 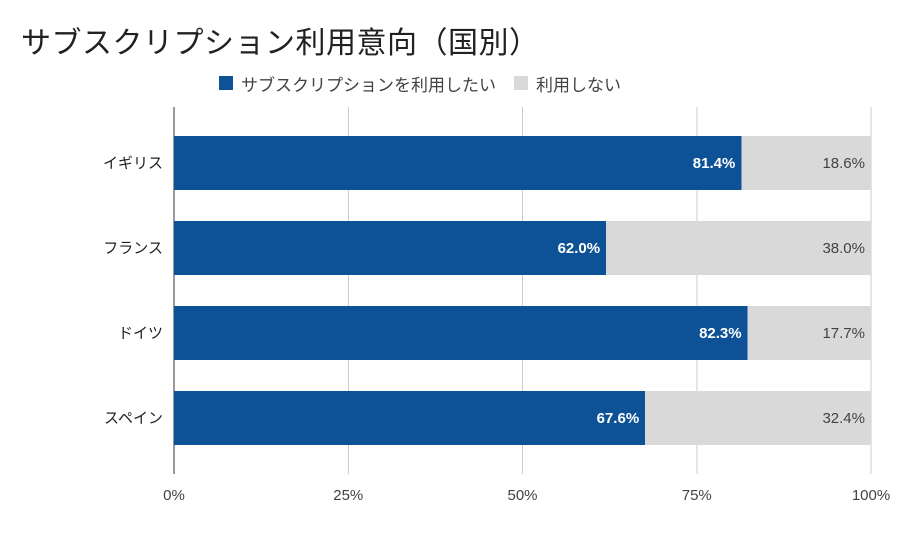 I want to click on category-label: イギリス, so click(x=133, y=163).